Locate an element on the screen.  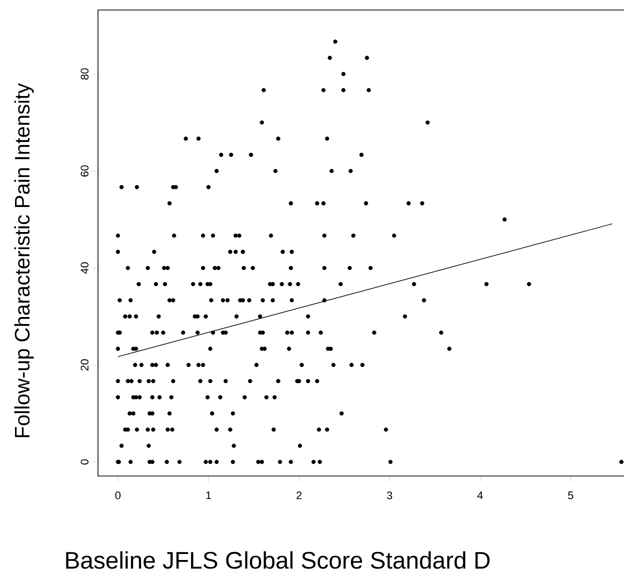
x-axis-title: Baseline JFLS Global Score Standard D is located at coordinates (278, 560).